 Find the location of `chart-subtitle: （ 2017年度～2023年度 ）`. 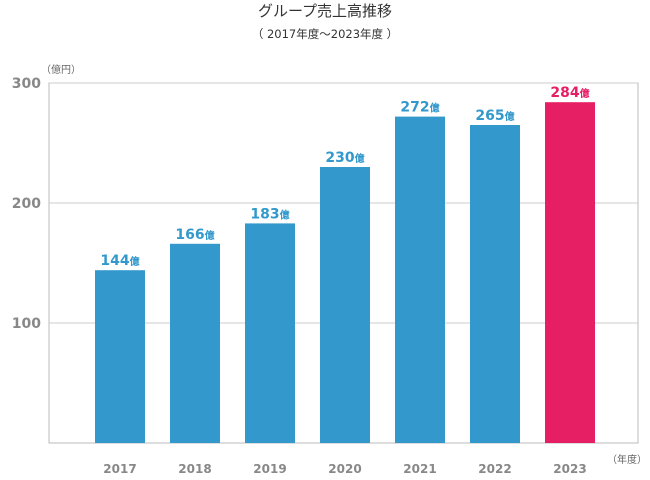

chart-subtitle: （ 2017年度～2023年度 ） is located at coordinates (325, 34).